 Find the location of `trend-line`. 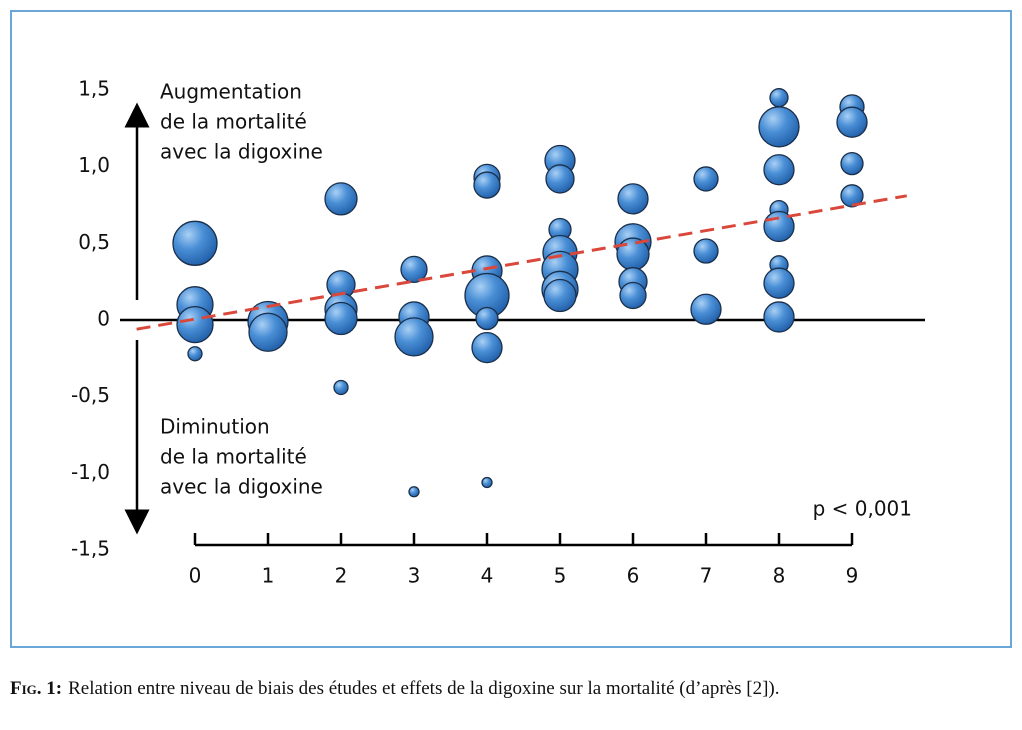

trend-line is located at coordinates (522, 262).